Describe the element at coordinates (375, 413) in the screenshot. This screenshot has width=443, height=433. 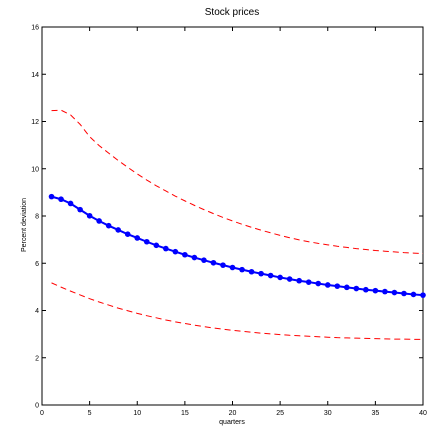
I see `x-tick-label: 35` at that location.